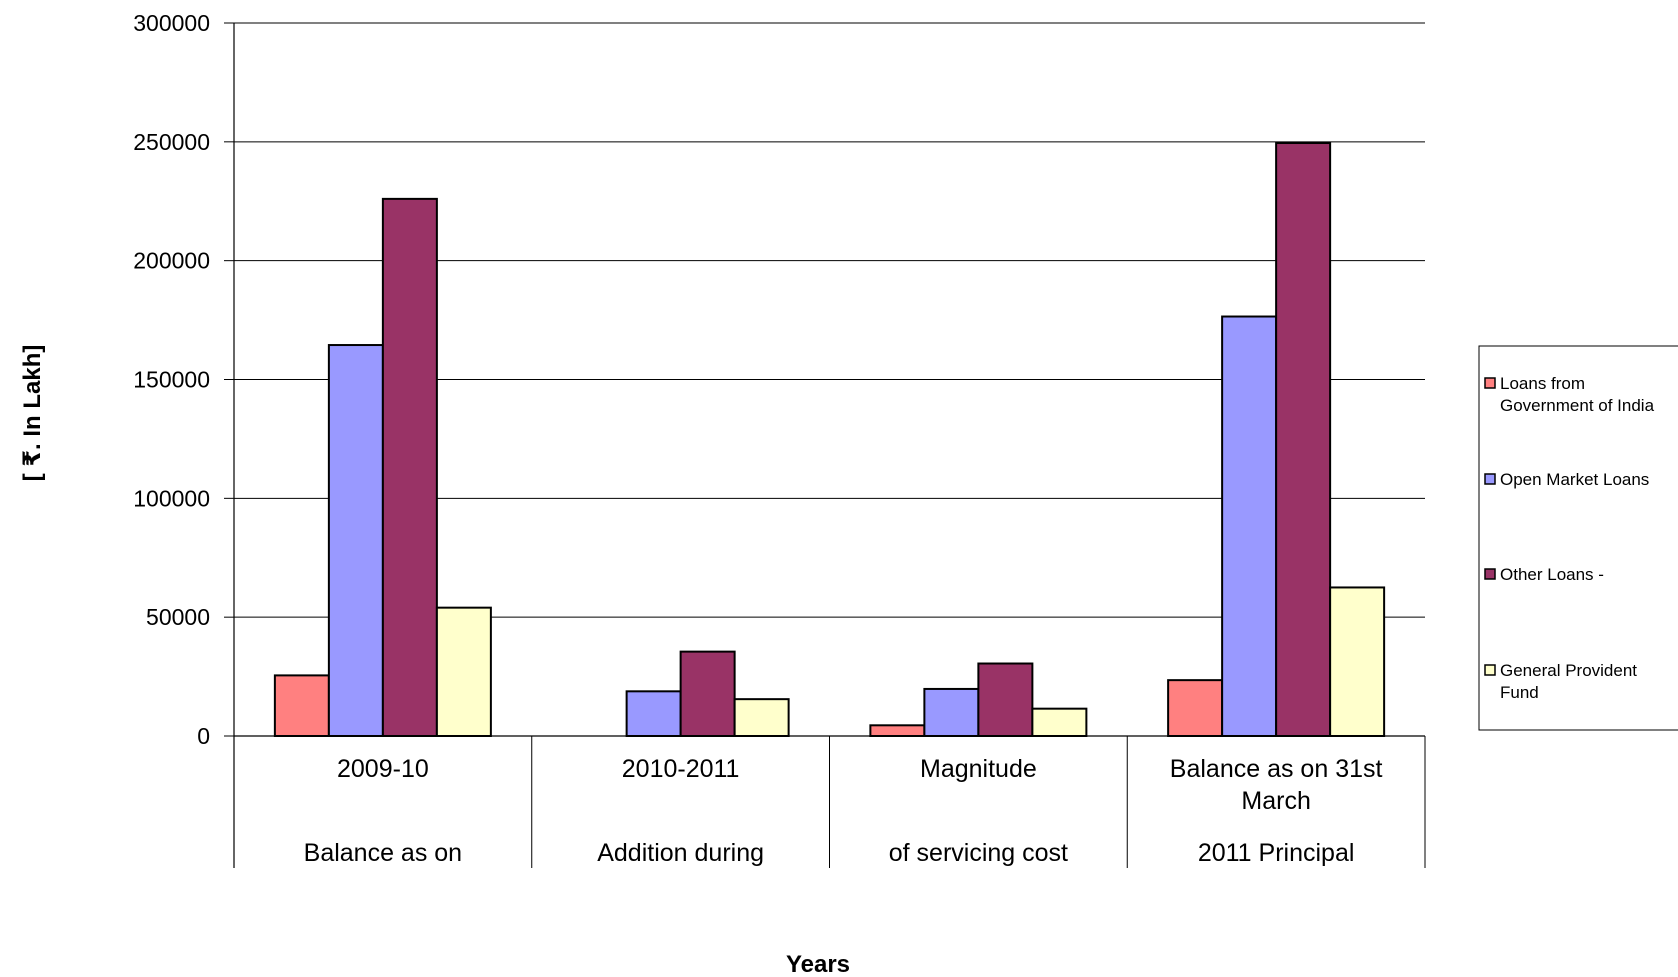 This screenshot has width=1678, height=977. Describe the element at coordinates (171, 380) in the screenshot. I see `y-tick-label: 150000` at that location.